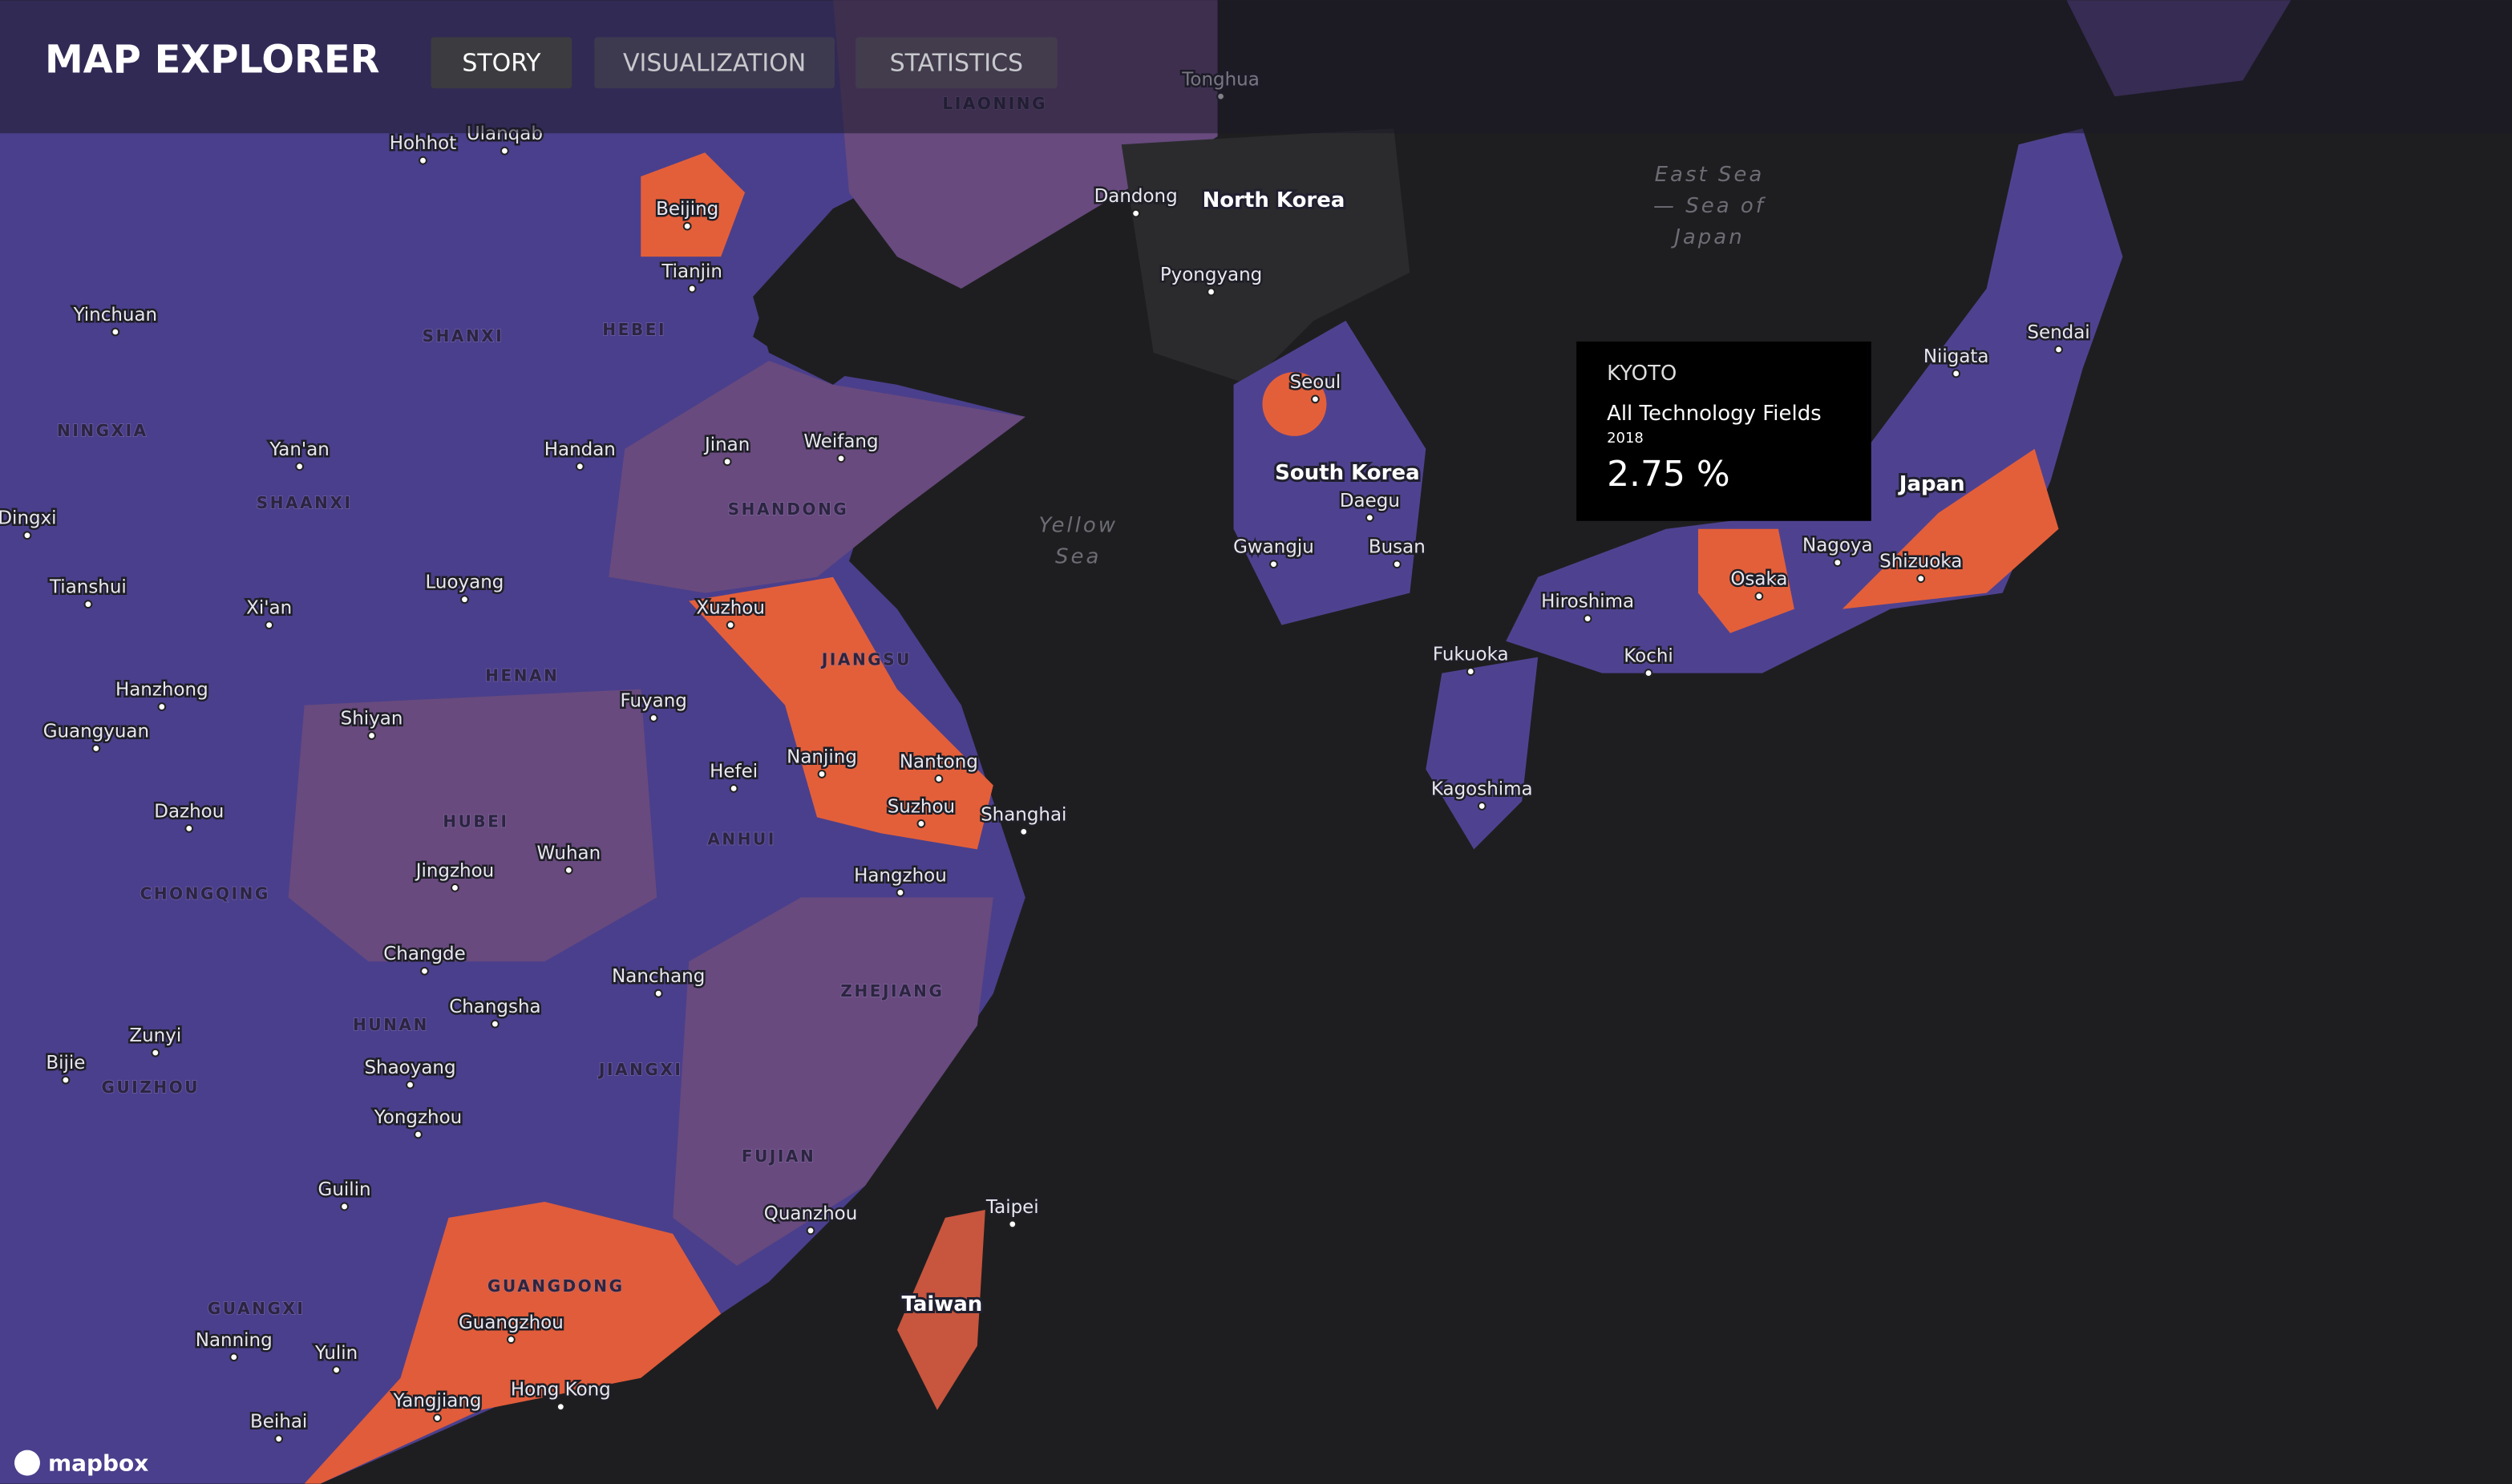  I want to click on tooltip-field: All Technology Fields, so click(1714, 414).